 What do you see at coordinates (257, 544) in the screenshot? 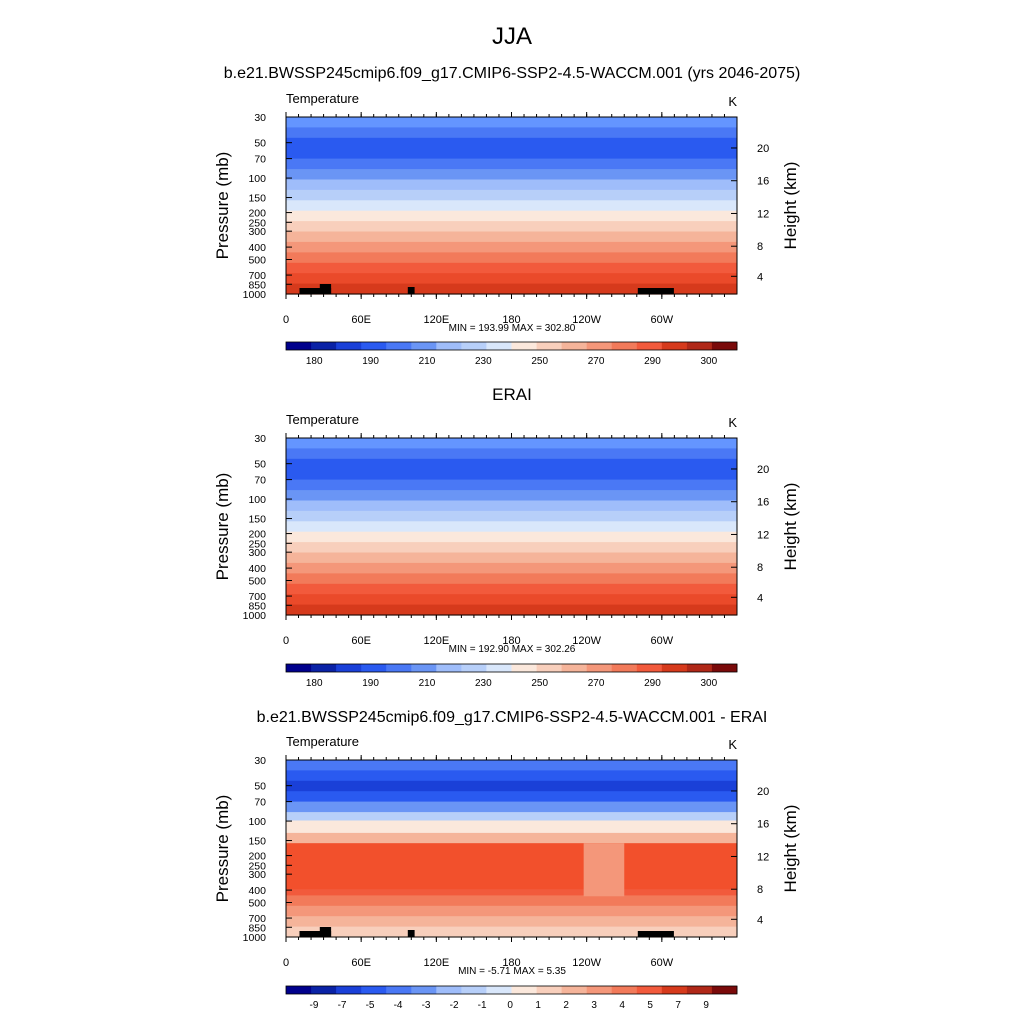
I see `y-tick-label: 250` at bounding box center [257, 544].